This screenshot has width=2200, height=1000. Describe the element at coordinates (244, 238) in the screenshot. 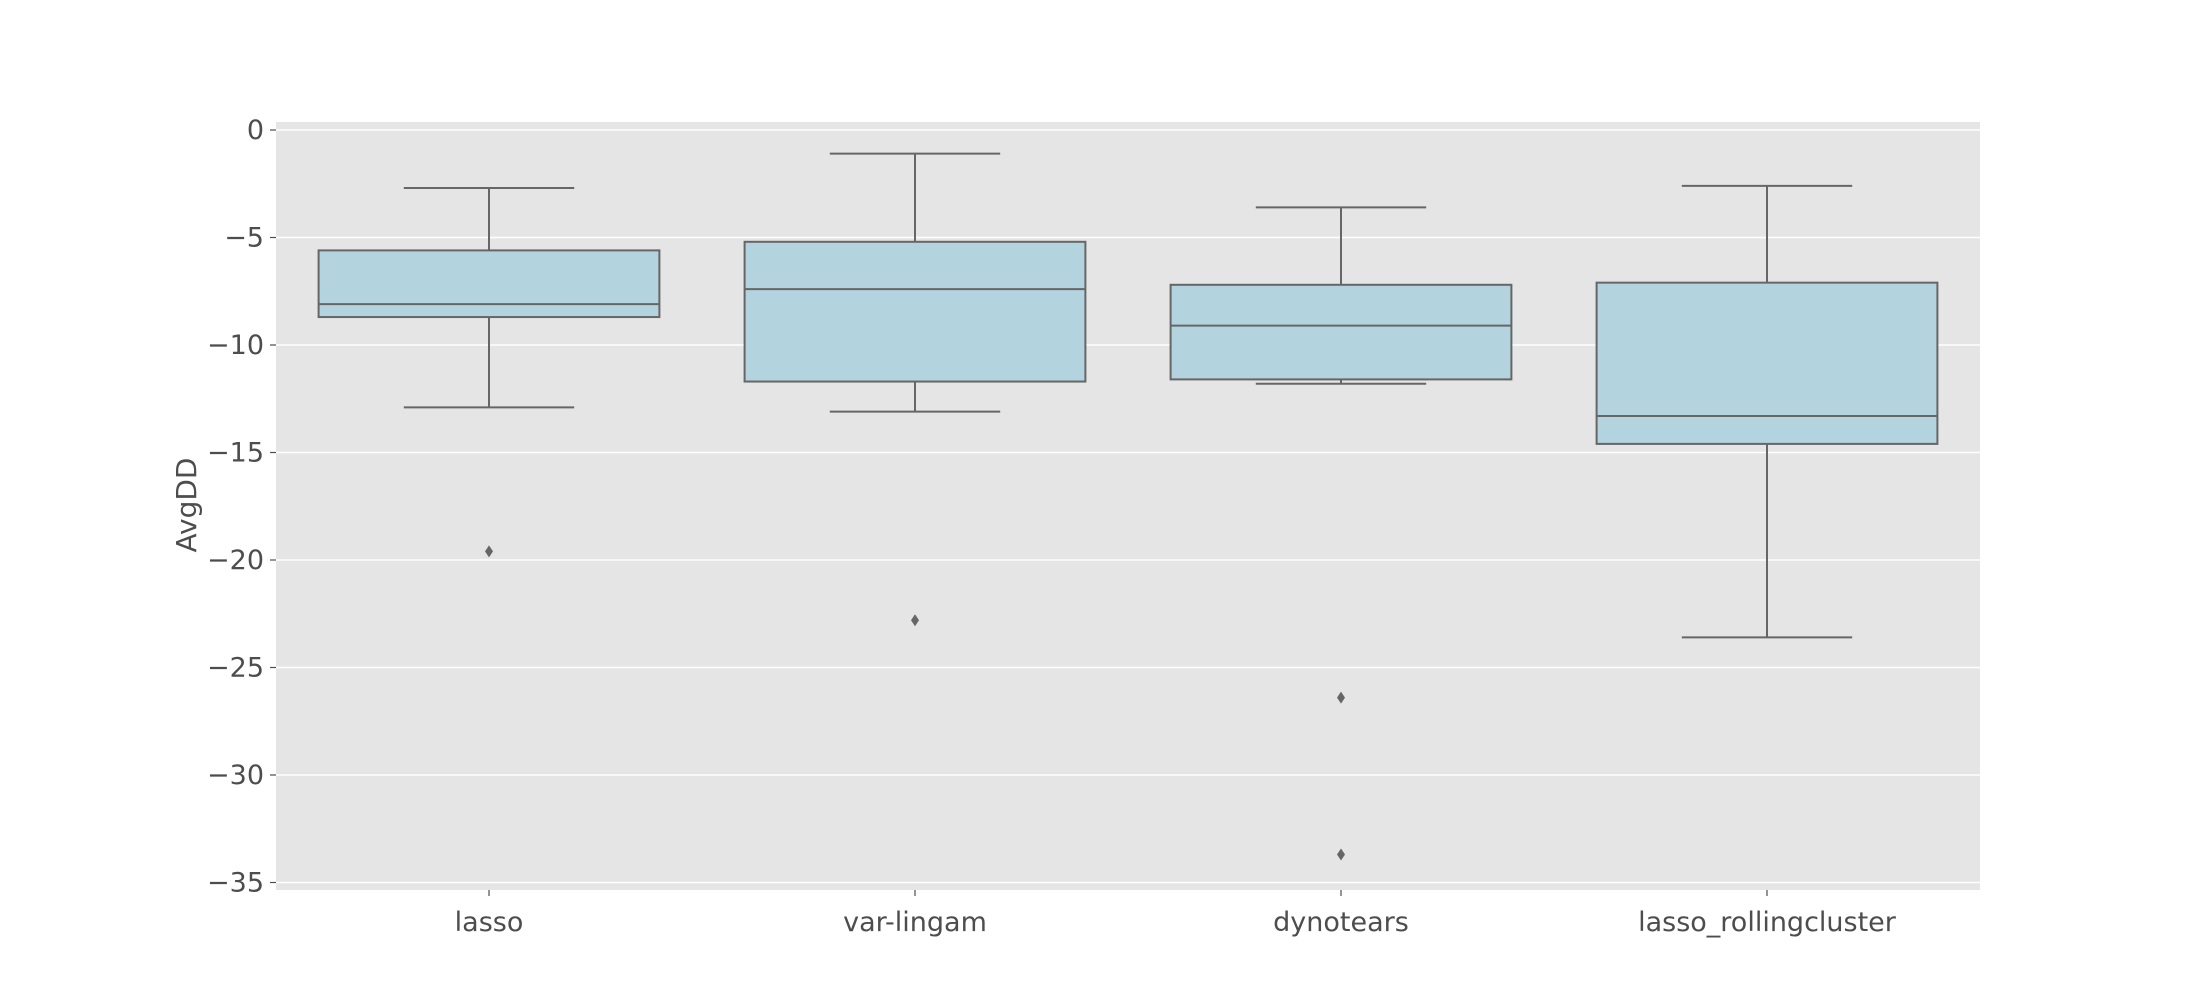

I see `y-tick-label: −5` at that location.